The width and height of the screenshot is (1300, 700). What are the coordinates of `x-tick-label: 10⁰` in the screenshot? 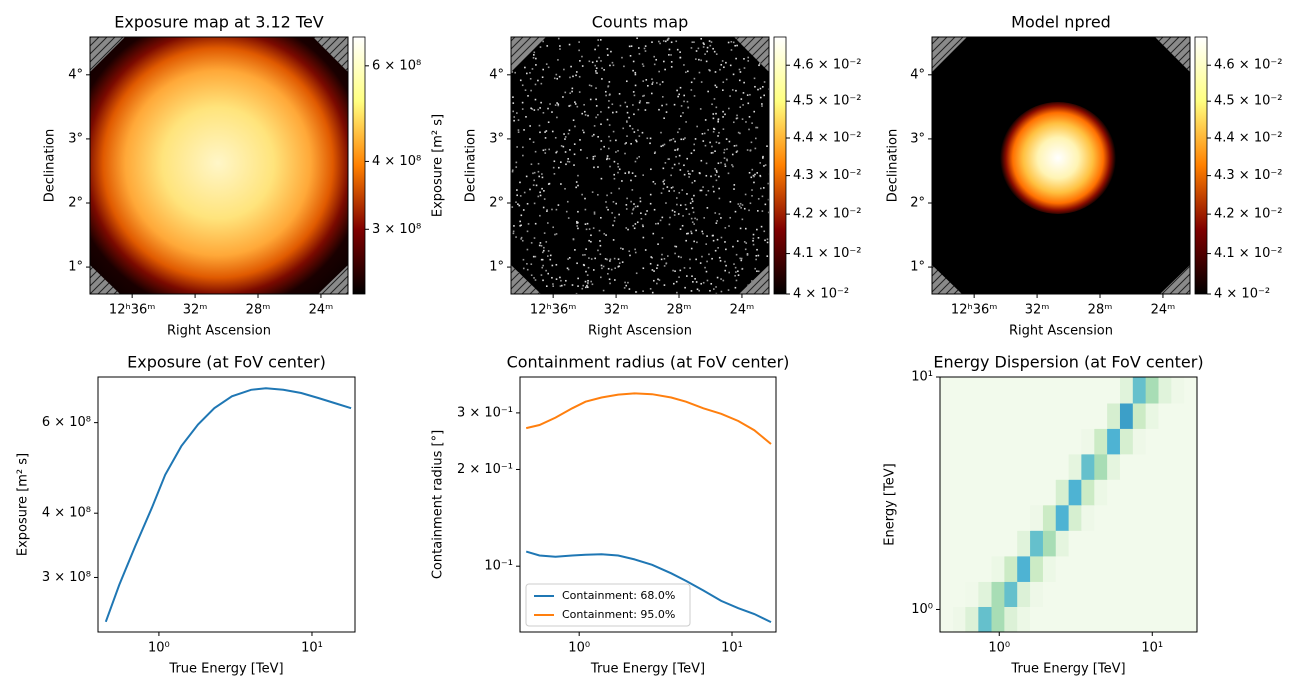 It's located at (579, 648).